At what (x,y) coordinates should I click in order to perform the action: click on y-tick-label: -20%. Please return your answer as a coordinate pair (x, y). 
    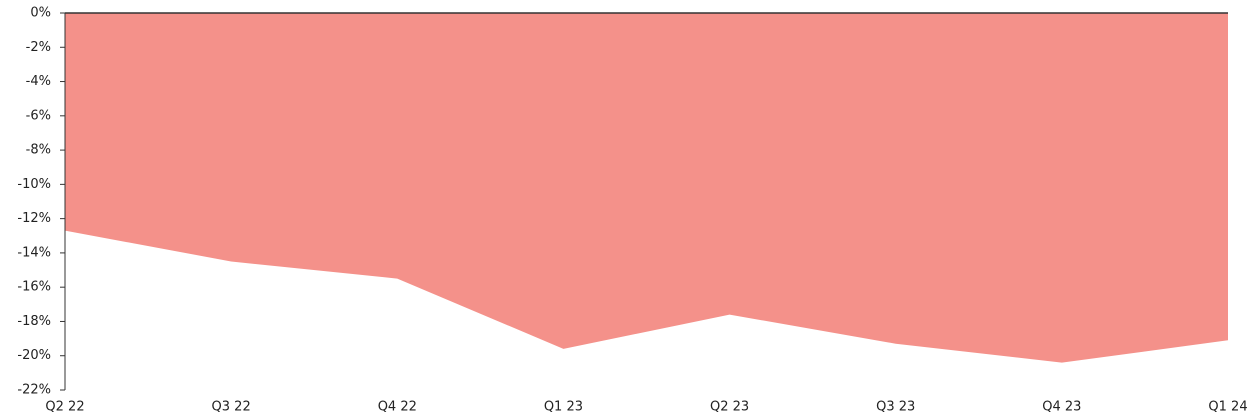
    Looking at the image, I should click on (34, 355).